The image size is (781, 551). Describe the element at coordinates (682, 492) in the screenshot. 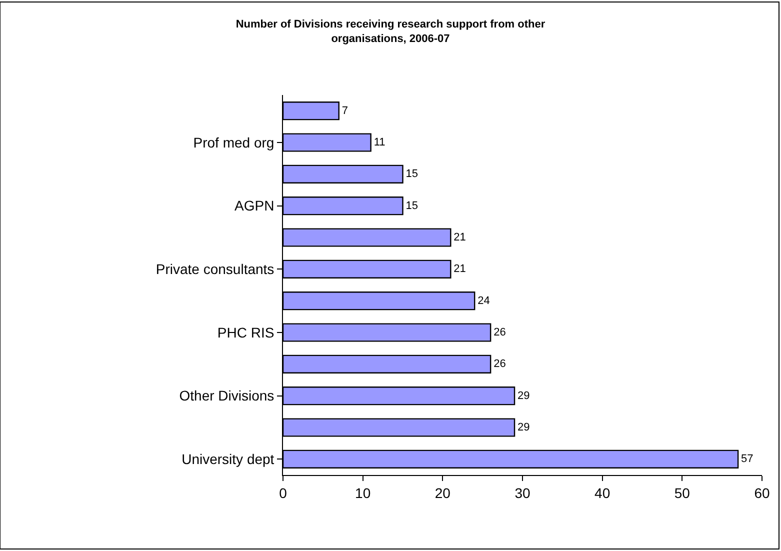

I see `x-tick-label: 50` at that location.